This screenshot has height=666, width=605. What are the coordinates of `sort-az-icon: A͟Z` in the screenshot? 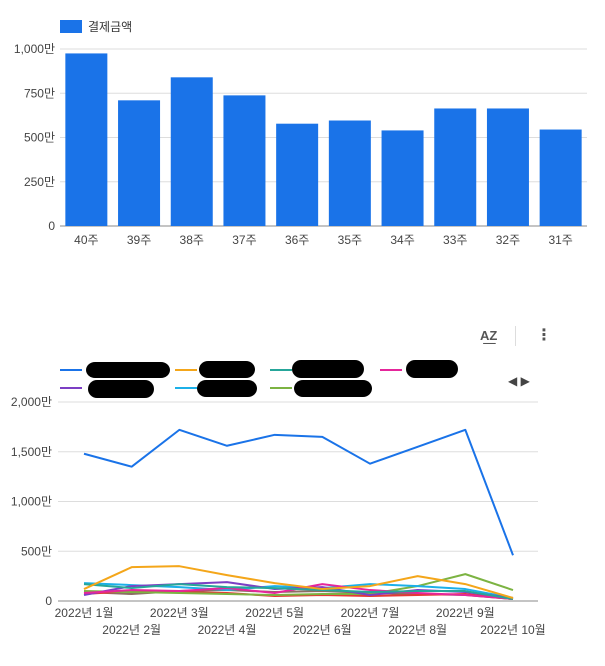 It's located at (489, 335).